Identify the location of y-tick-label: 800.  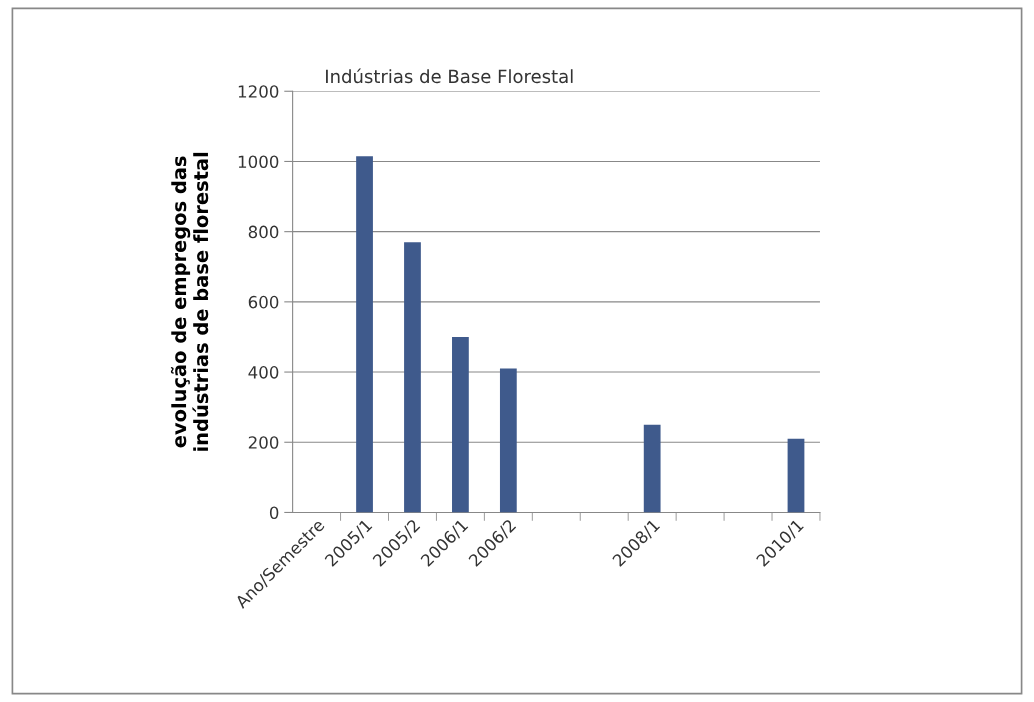
(263, 232).